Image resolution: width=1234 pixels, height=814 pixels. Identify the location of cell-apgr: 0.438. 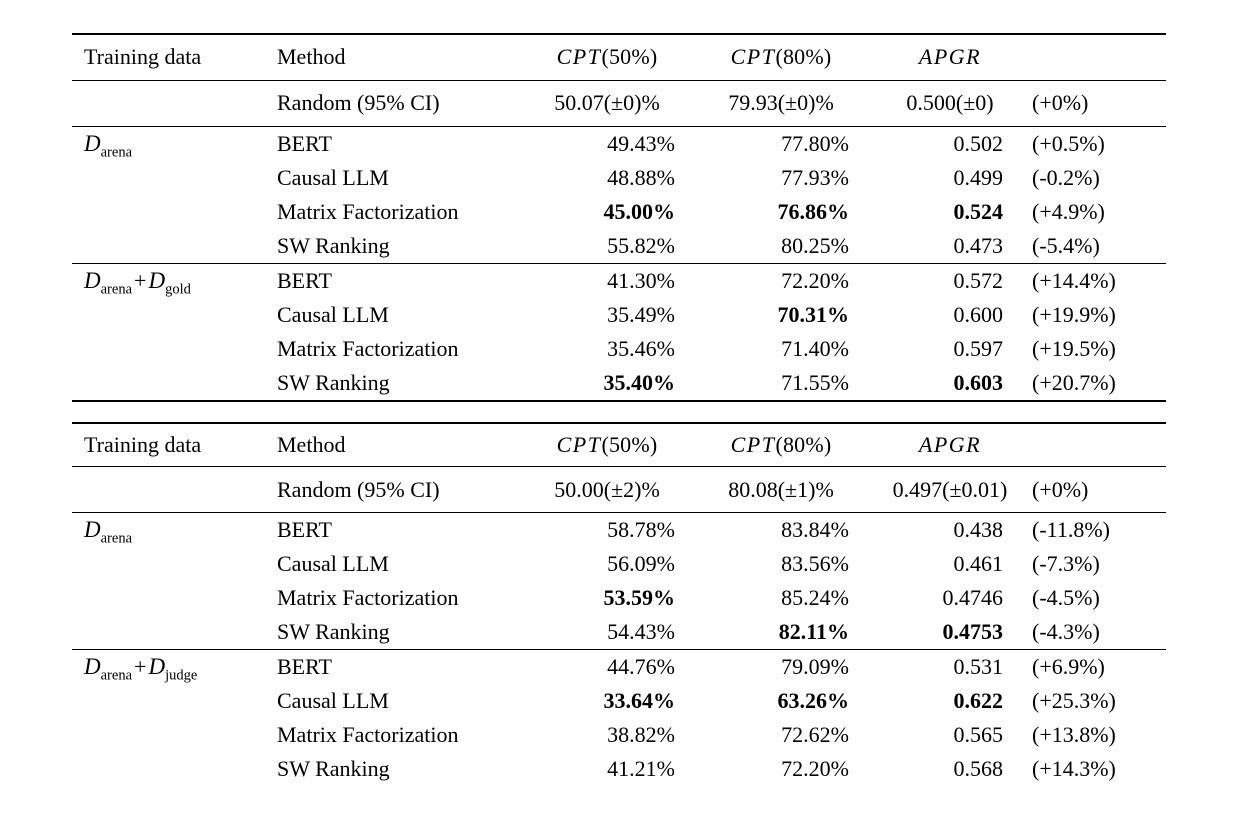
(978, 529).